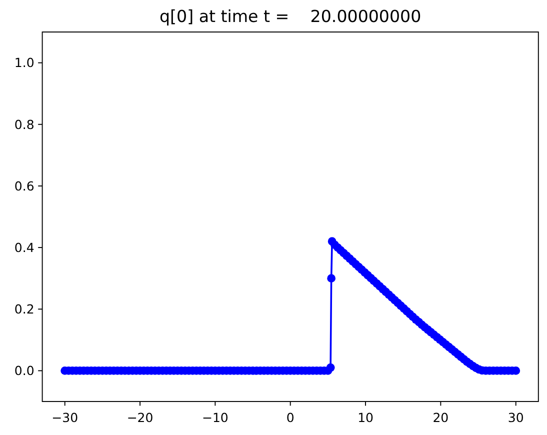 Image resolution: width=547 pixels, height=435 pixels. Describe the element at coordinates (24, 124) in the screenshot. I see `y-tick-label: 0.8` at that location.